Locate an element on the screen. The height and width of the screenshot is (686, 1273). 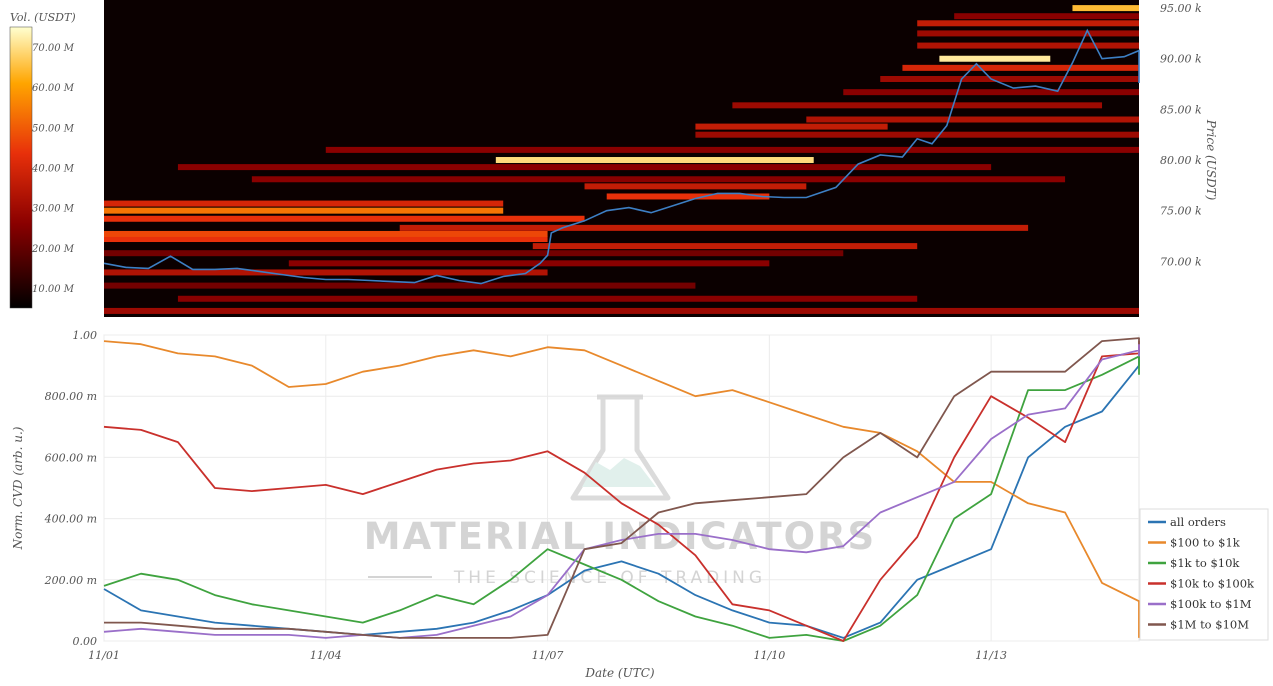
legend-label: $1M to $10M is located at coordinates (1209, 625).